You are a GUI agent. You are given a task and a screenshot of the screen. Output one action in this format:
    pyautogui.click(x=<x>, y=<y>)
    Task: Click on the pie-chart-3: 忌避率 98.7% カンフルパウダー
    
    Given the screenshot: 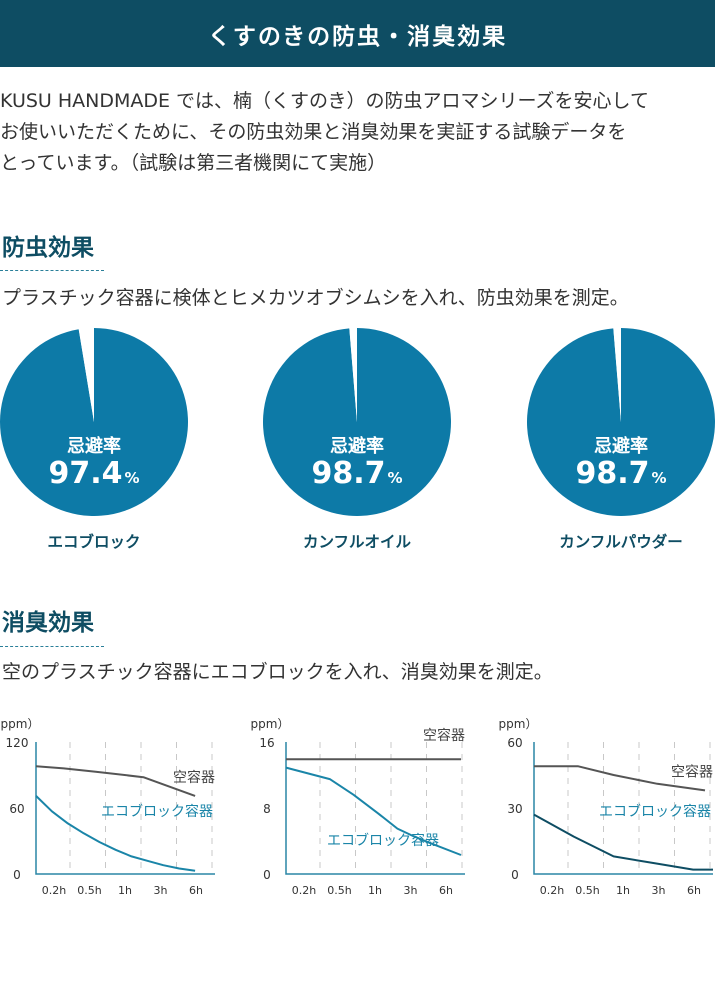 What is the action you would take?
    pyautogui.click(x=621, y=443)
    